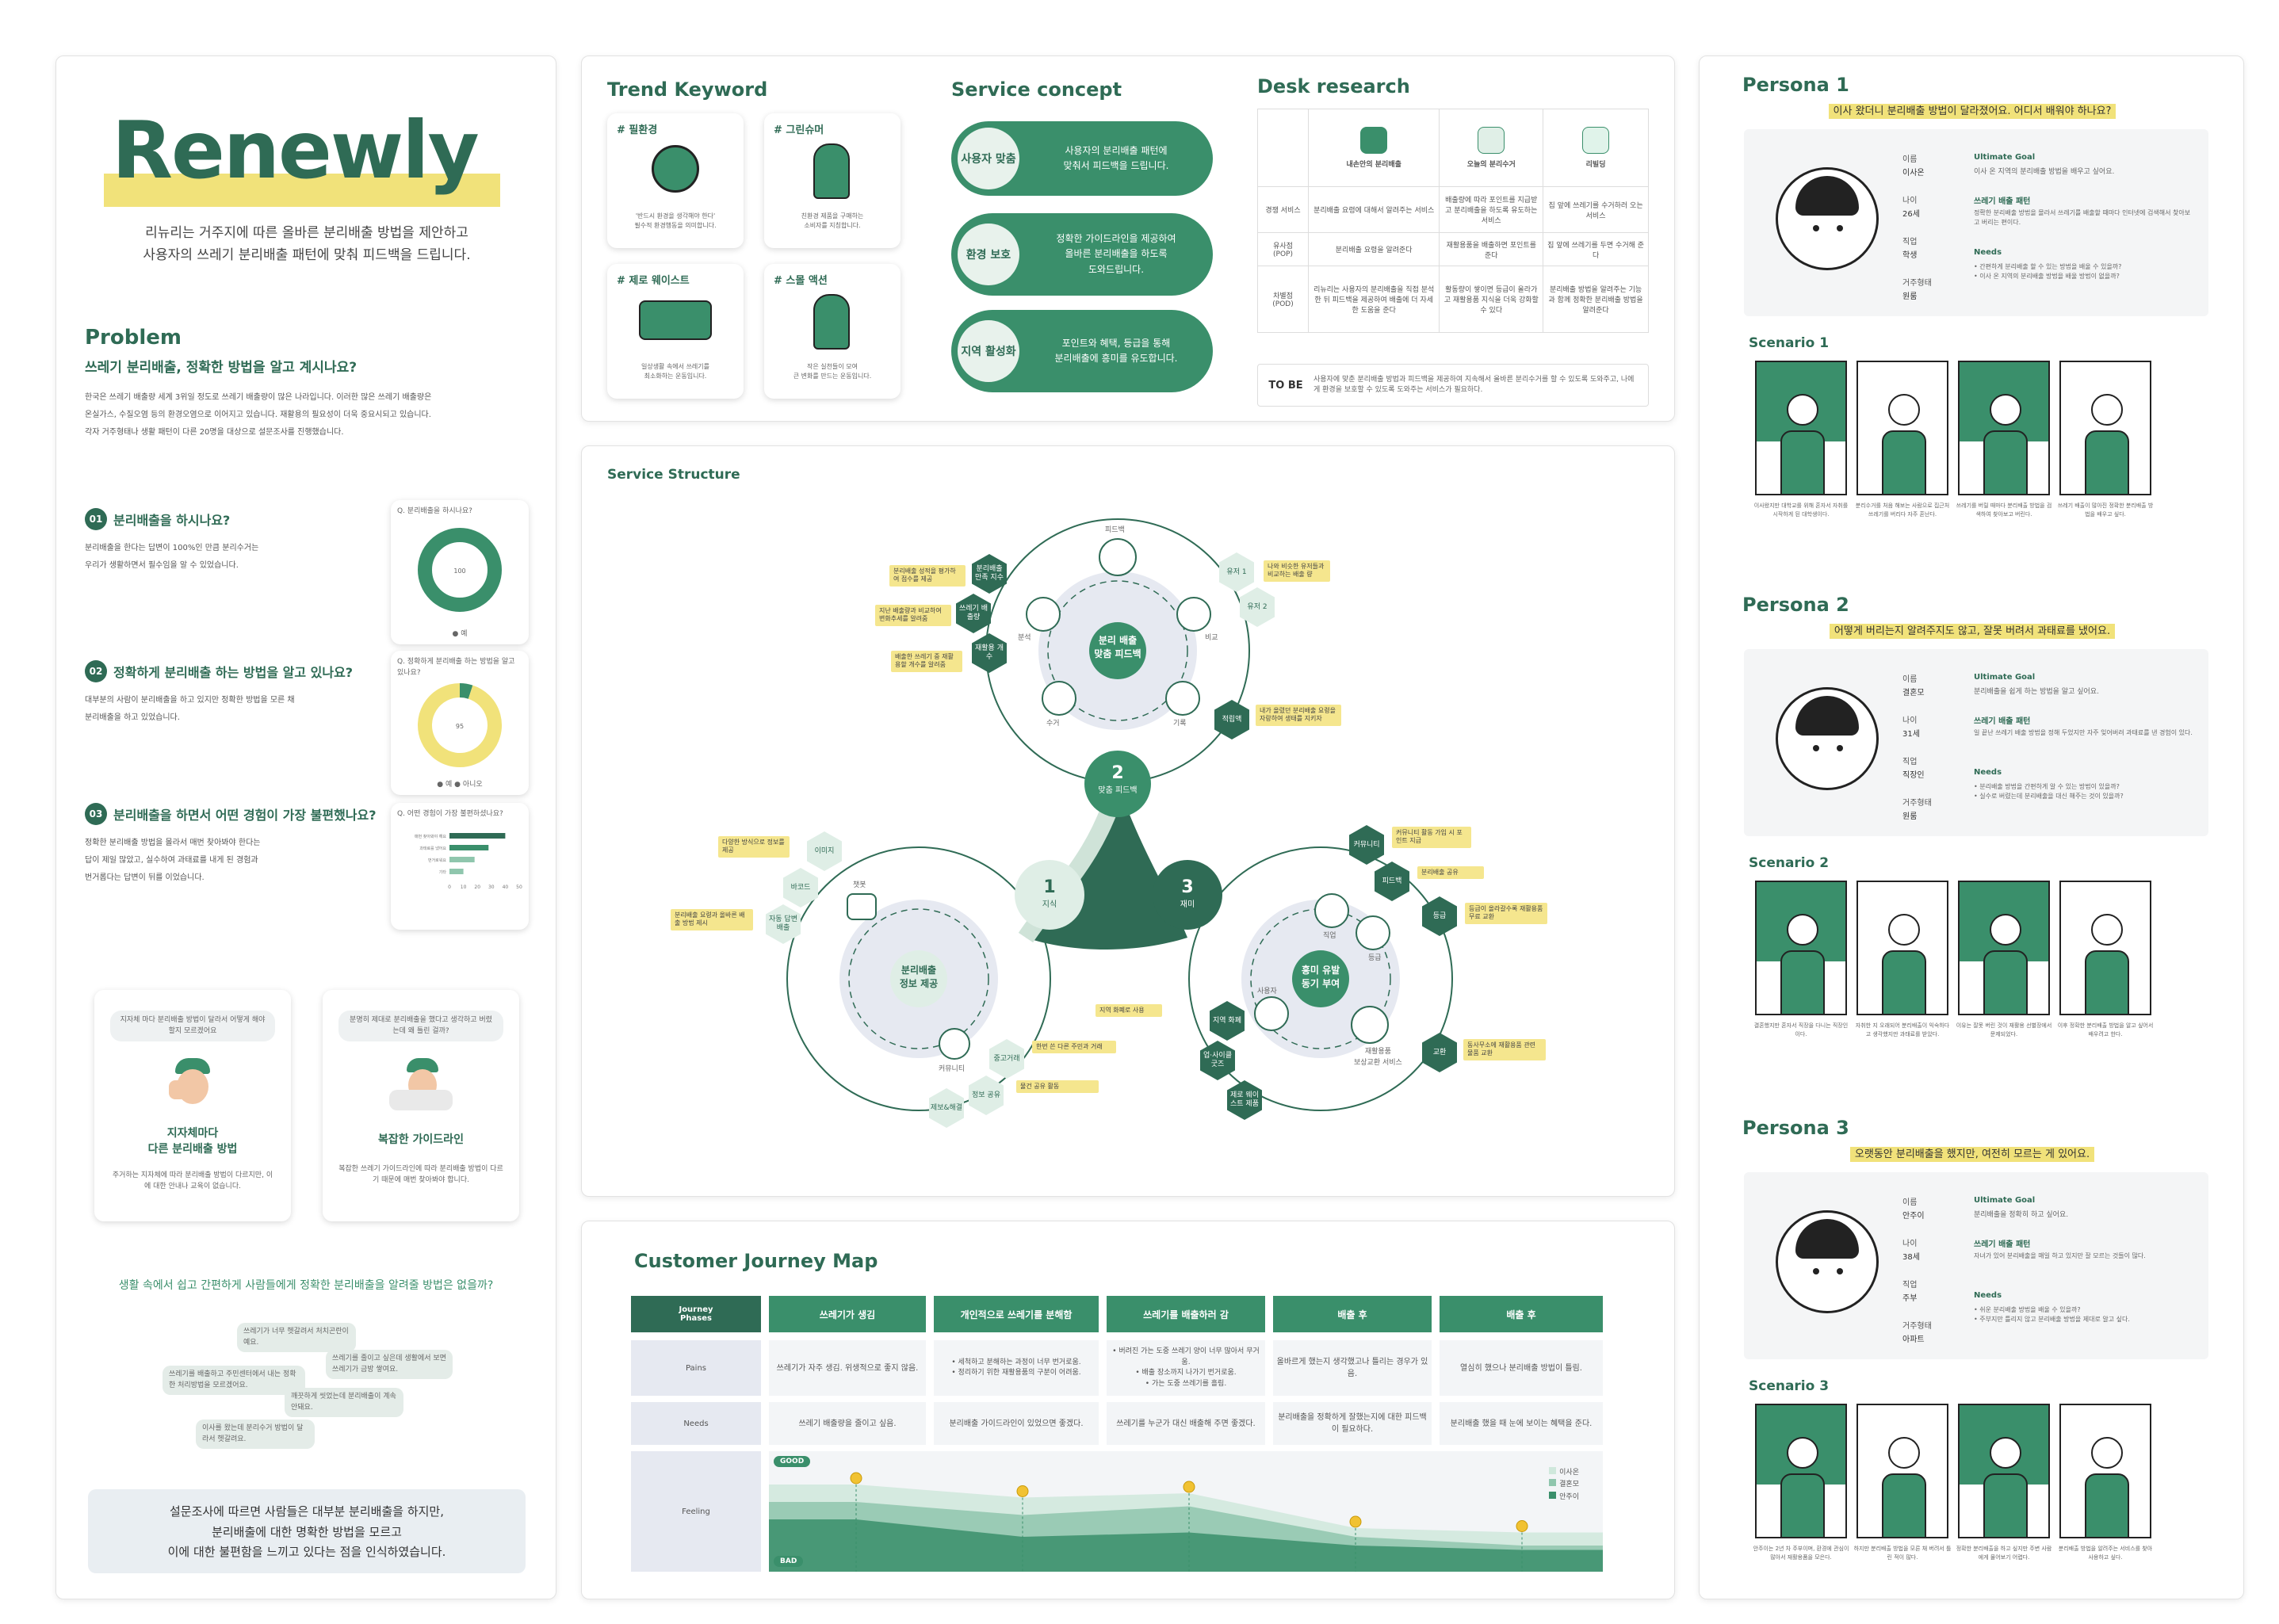 This screenshot has width=2279, height=1624. I want to click on desk-col: 오늘의 분리수거, so click(1491, 148).